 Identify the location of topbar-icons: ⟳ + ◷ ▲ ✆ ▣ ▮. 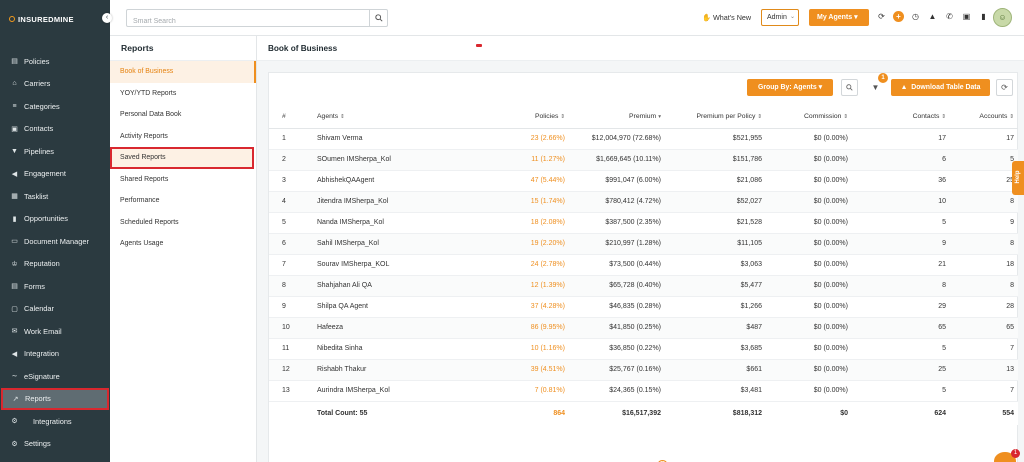
(932, 16).